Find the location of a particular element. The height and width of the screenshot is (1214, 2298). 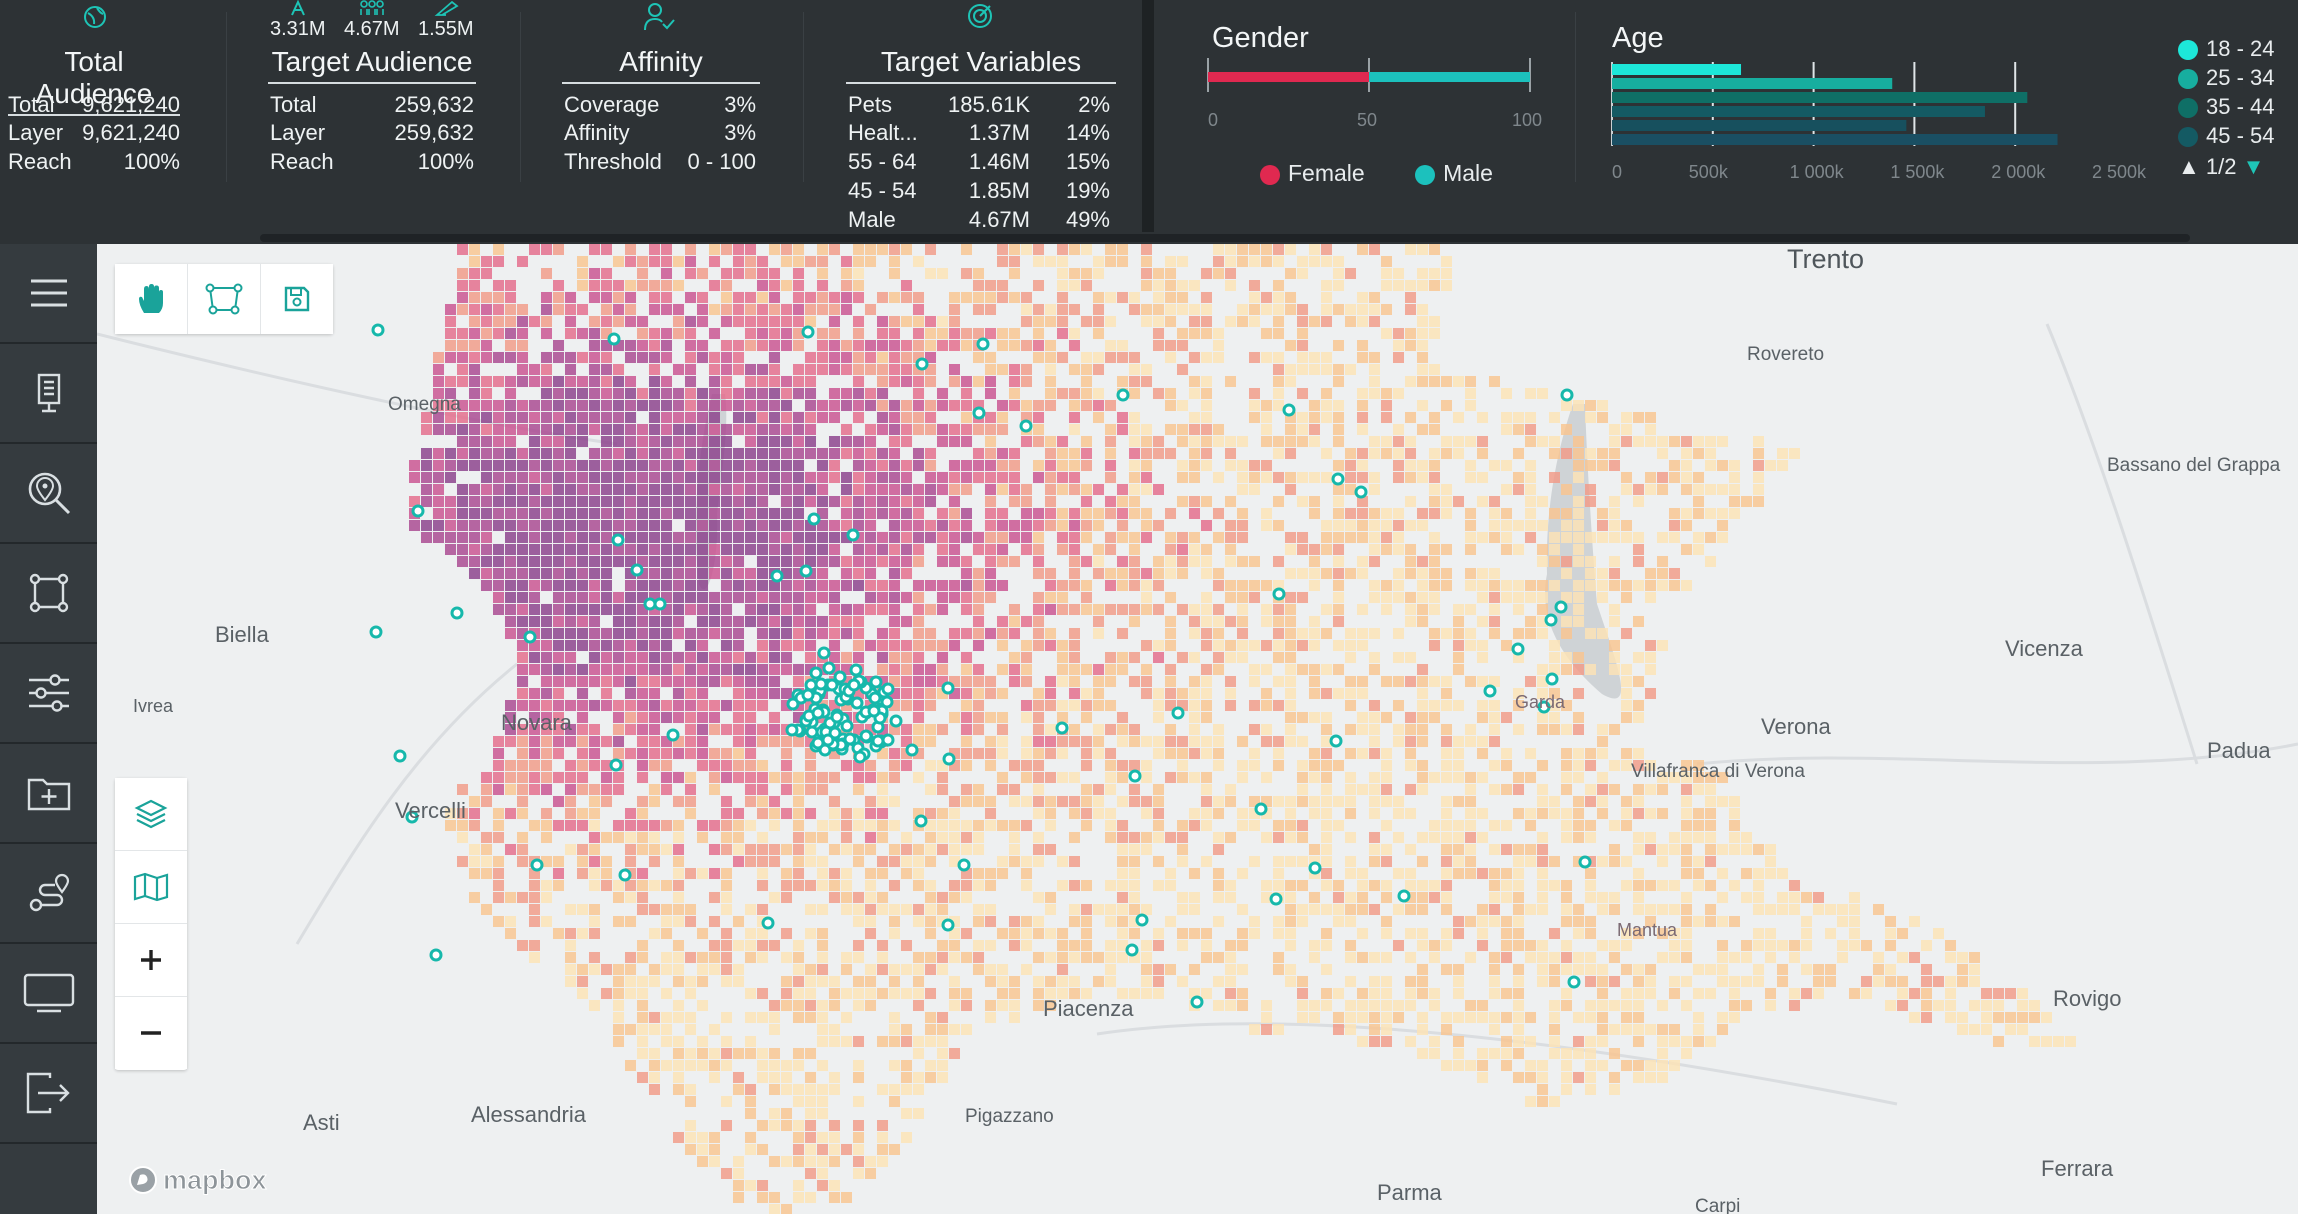

target-variable-row: 55 - 64 1.46M 15% is located at coordinates (979, 162).